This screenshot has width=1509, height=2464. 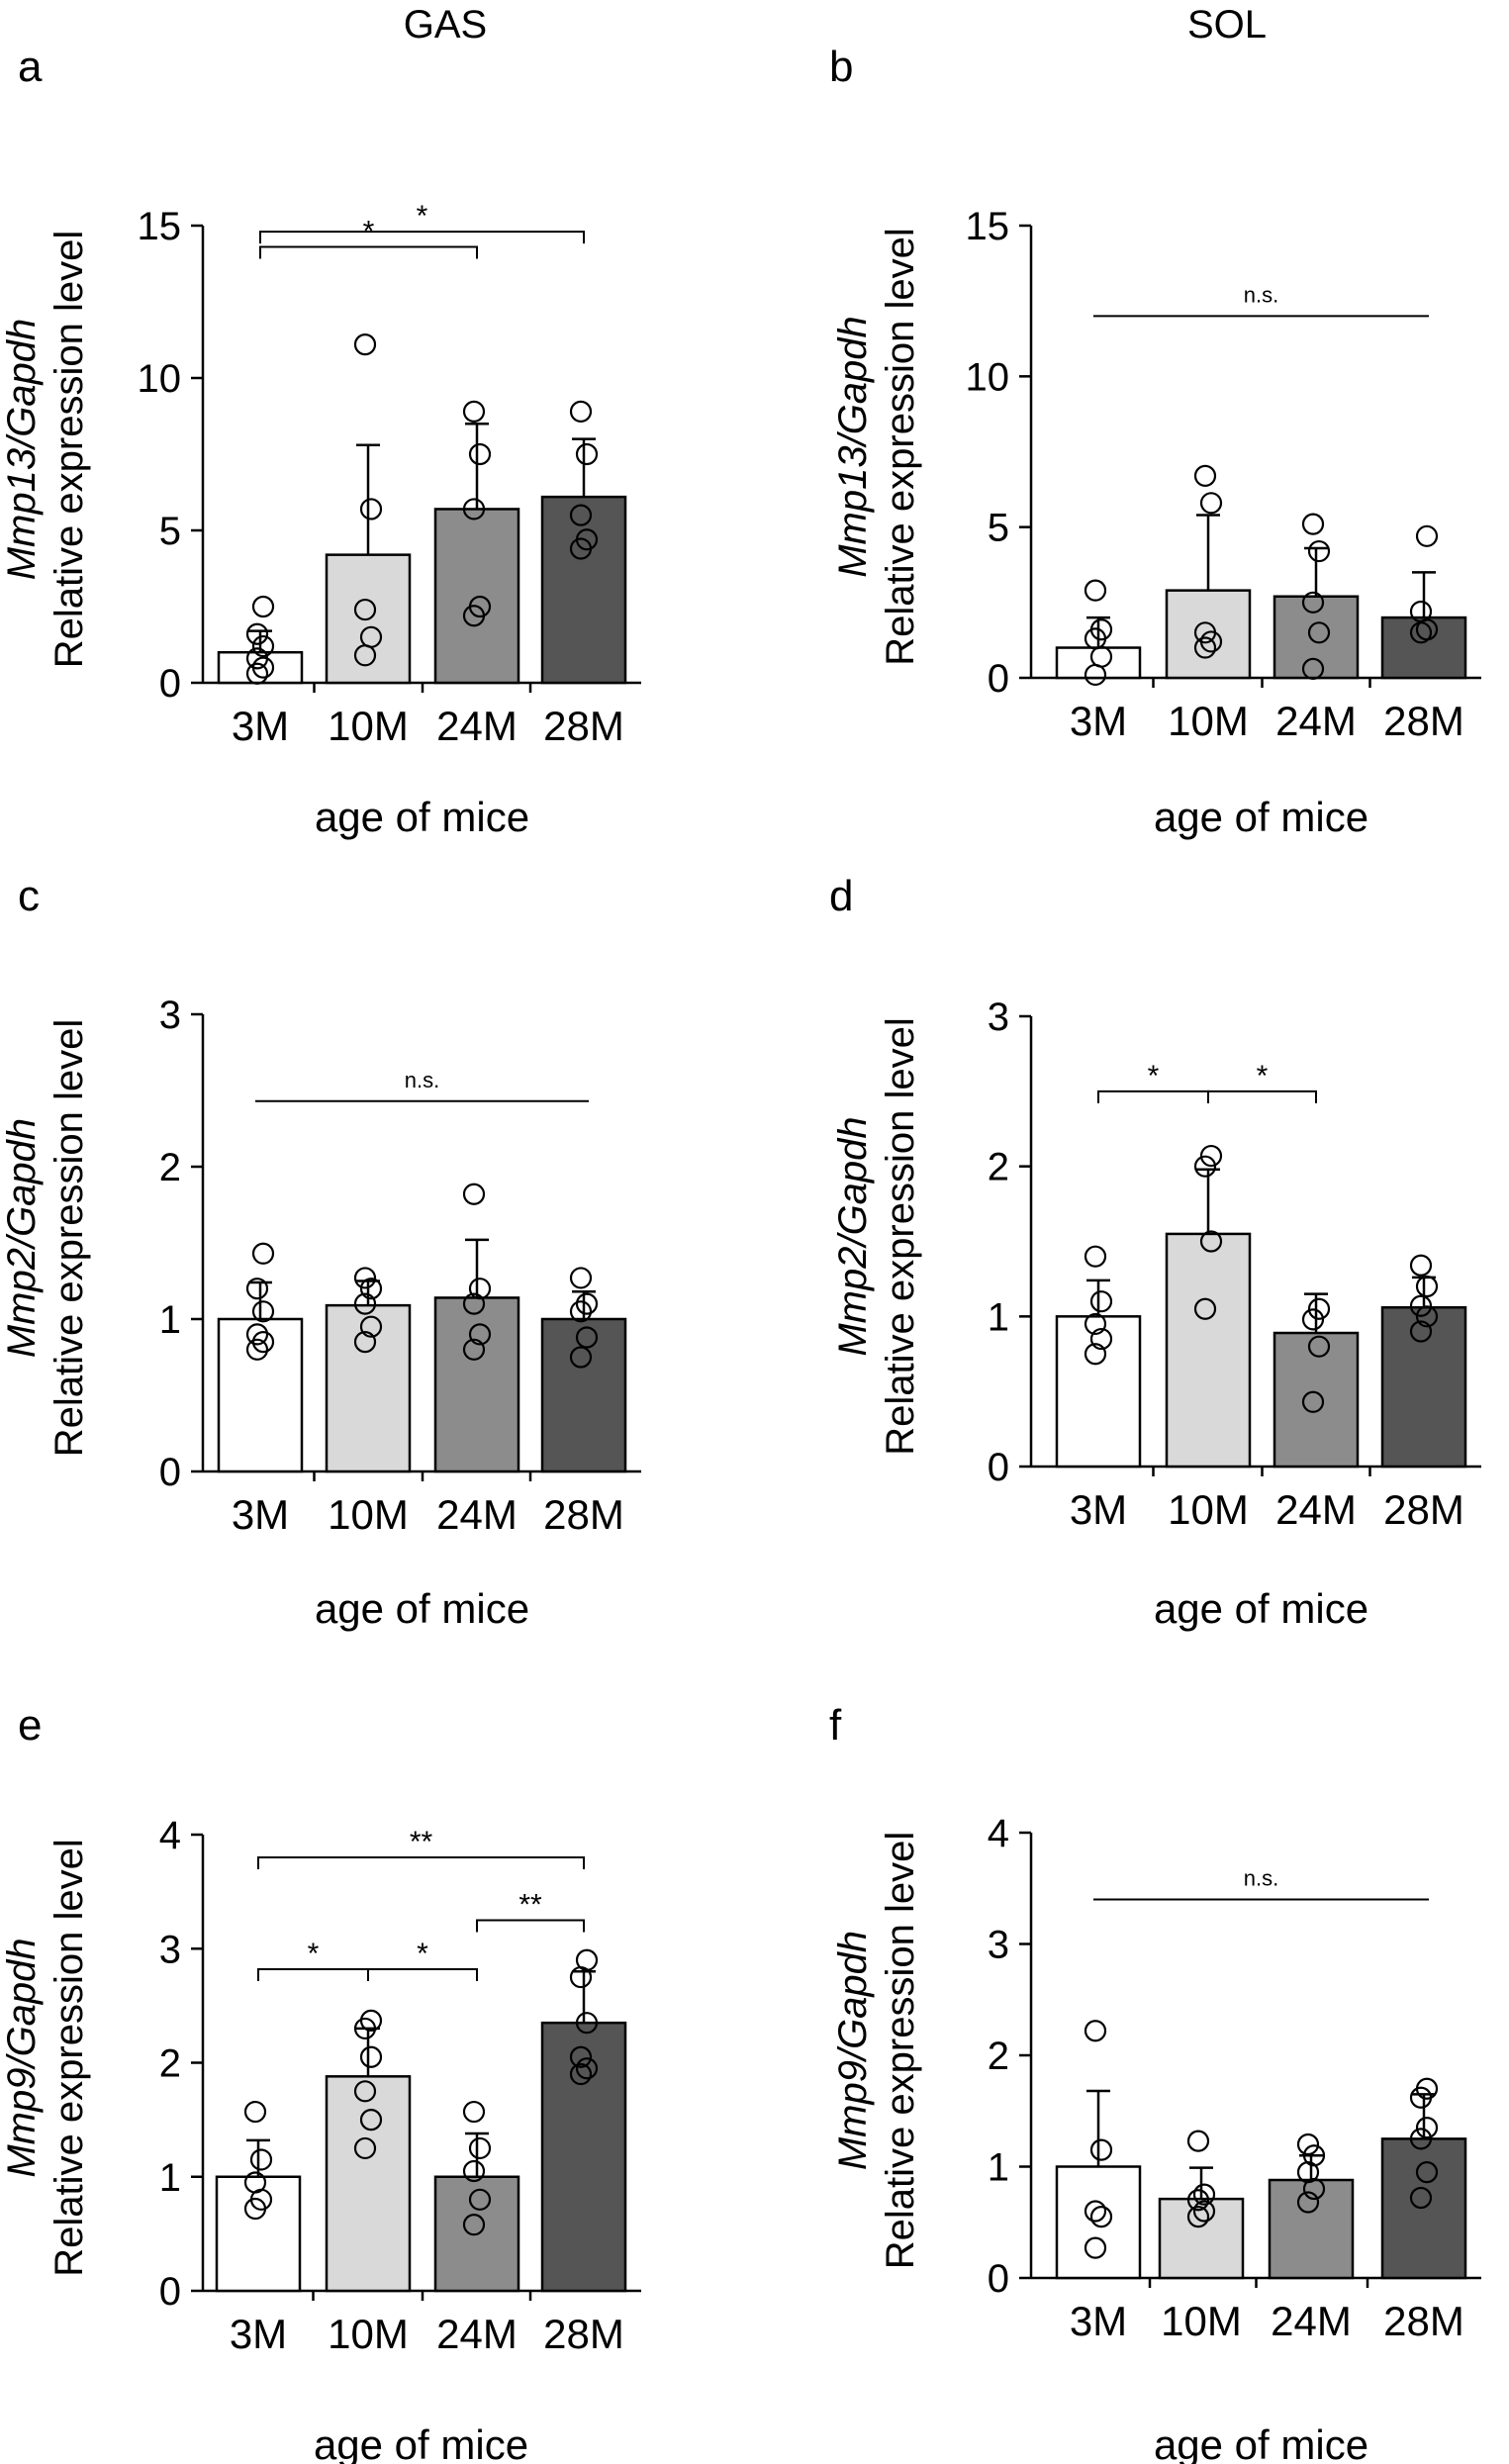 I want to click on panel-letter: f, so click(x=835, y=1725).